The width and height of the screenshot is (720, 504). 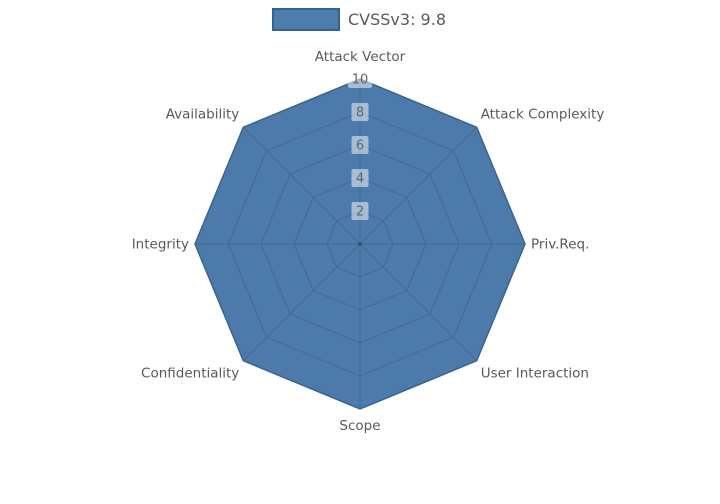 I want to click on tick-label: 8, so click(x=360, y=113).